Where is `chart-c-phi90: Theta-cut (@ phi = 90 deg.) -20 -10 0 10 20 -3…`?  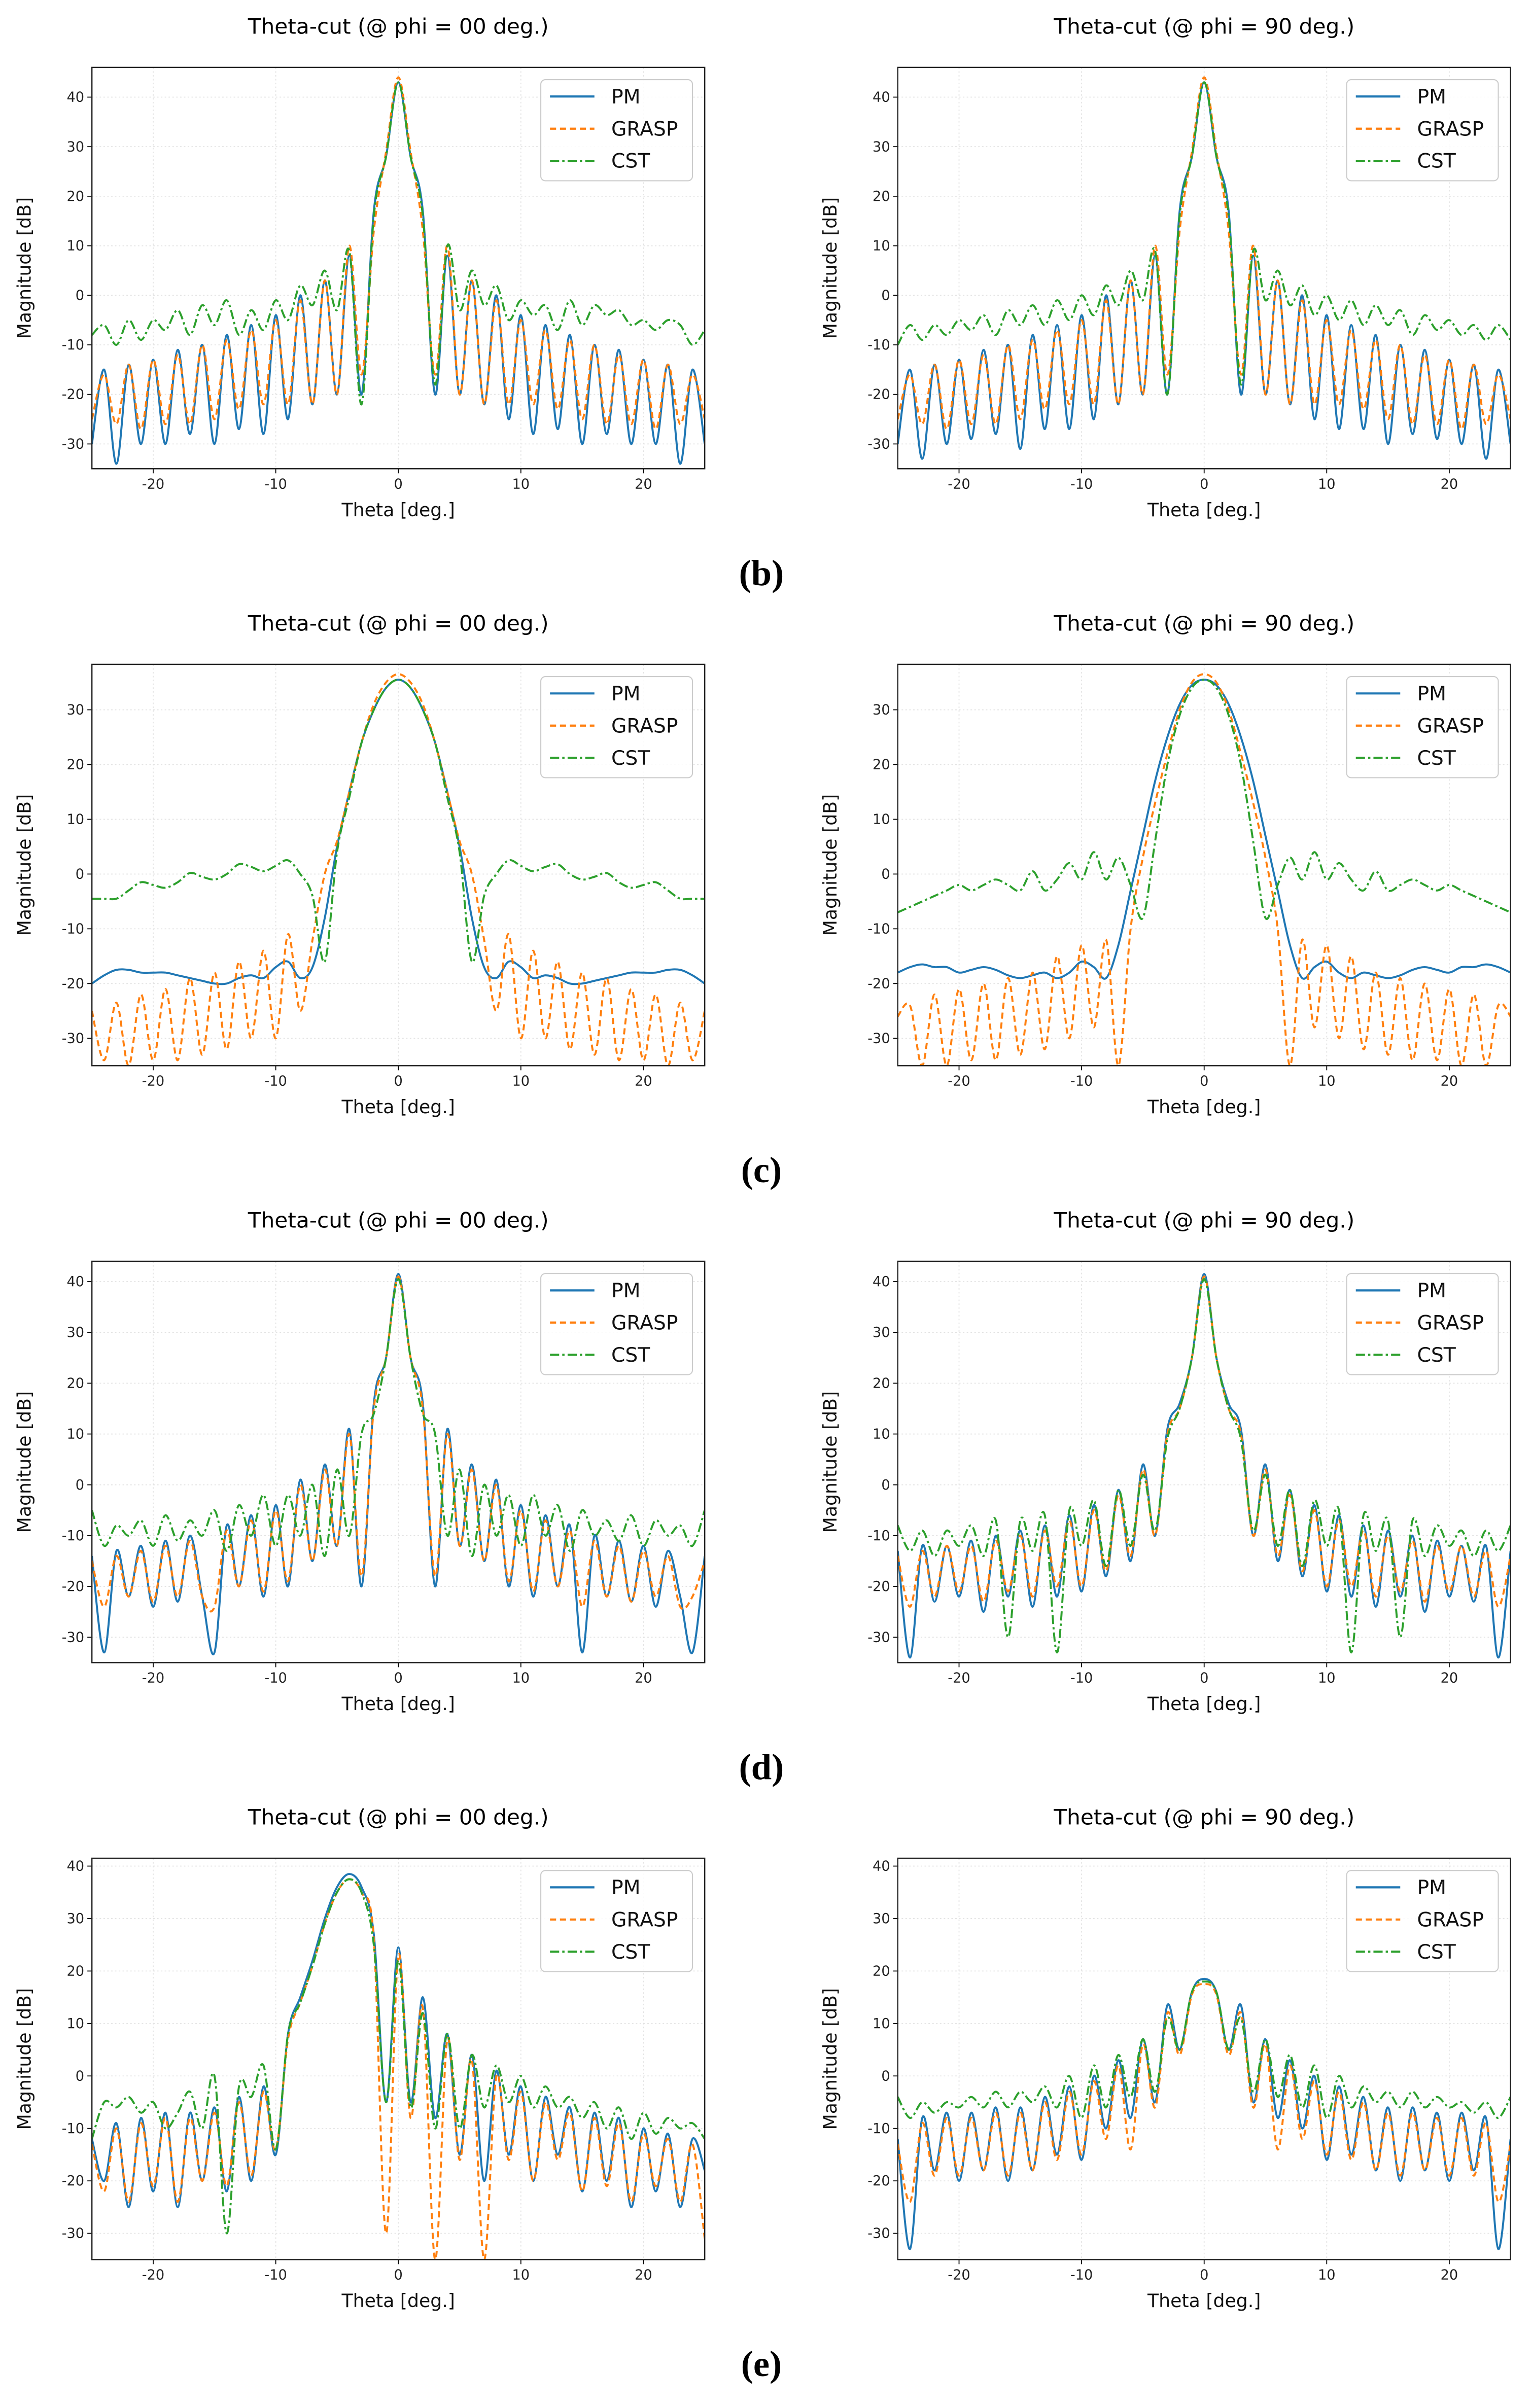 chart-c-phi90: Theta-cut (@ phi = 90 deg.) -20 -10 0 10 20 -3… is located at coordinates (1165, 864).